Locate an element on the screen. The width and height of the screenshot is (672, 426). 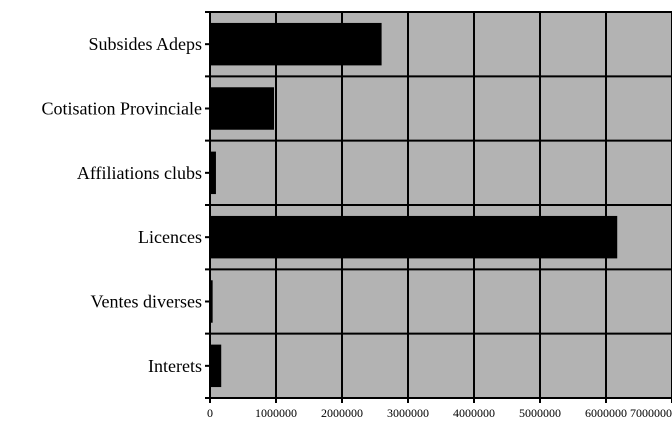
category-label-2: Affiliations clubs is located at coordinates (139, 173).